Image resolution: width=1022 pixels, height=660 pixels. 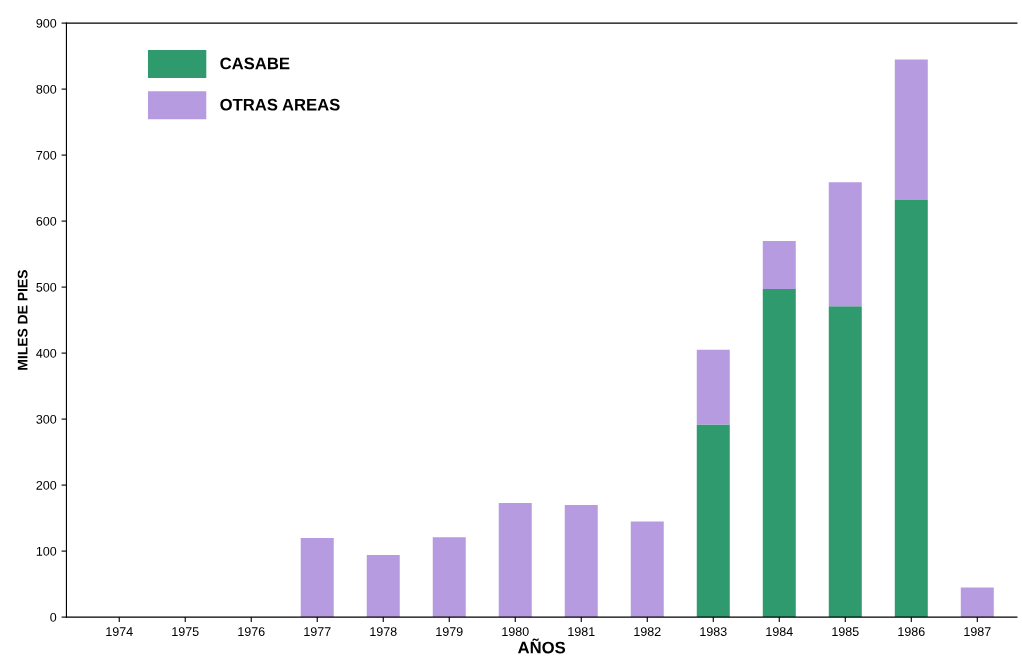 I want to click on x-tick-label: 1985, so click(x=845, y=631).